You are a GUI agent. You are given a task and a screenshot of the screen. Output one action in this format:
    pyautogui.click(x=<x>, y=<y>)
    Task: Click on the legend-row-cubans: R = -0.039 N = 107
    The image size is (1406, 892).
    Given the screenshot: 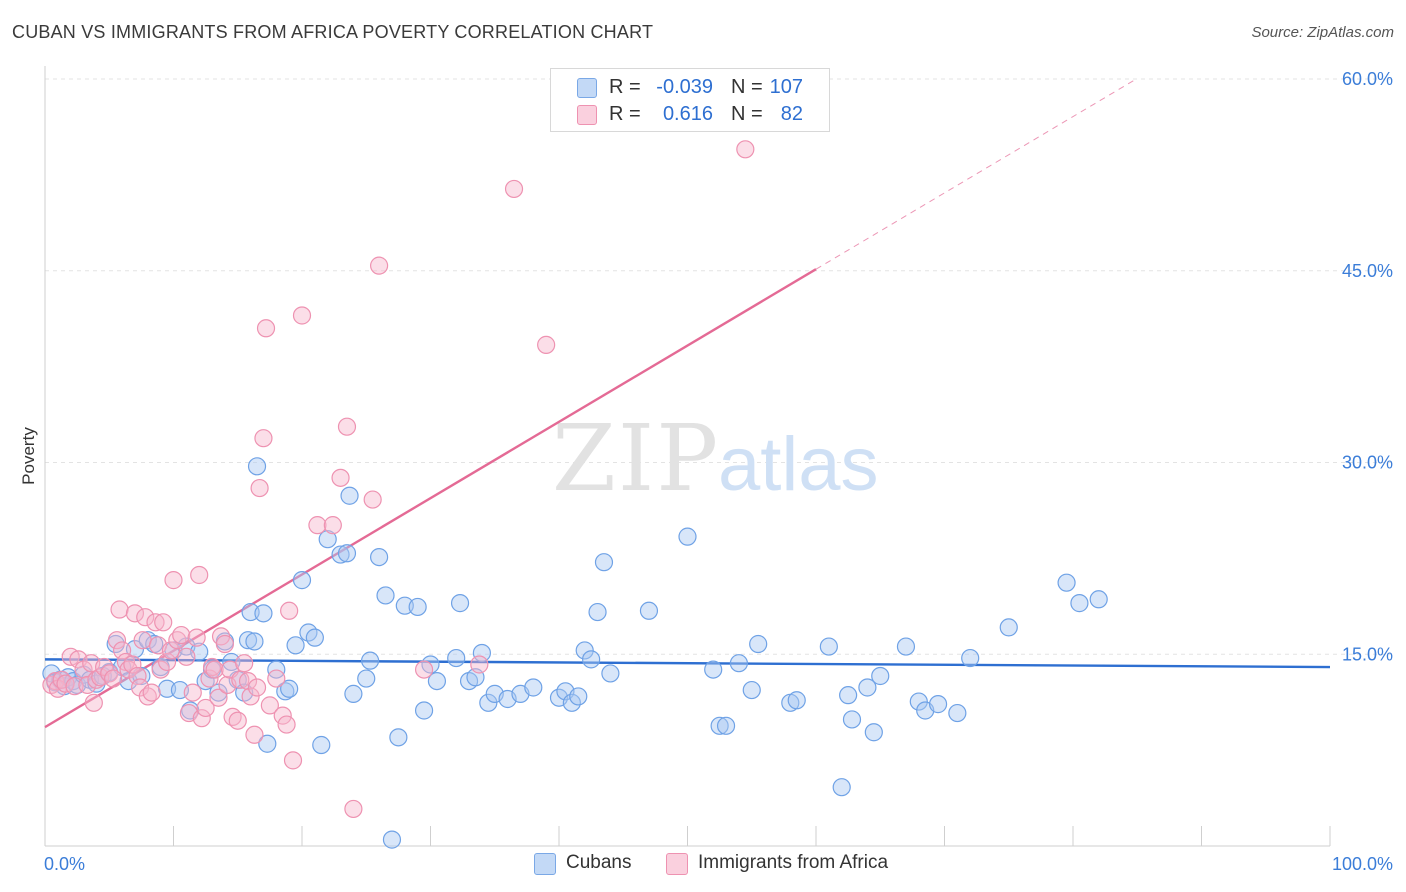 What is the action you would take?
    pyautogui.click(x=690, y=87)
    